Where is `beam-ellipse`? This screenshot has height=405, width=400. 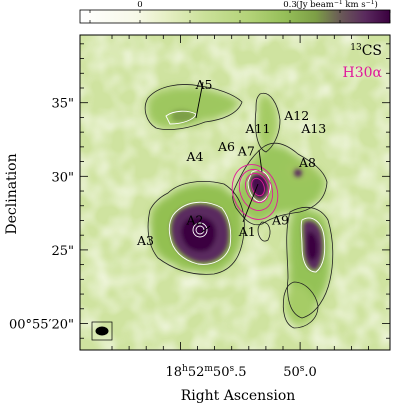
beam-ellipse is located at coordinates (102, 331).